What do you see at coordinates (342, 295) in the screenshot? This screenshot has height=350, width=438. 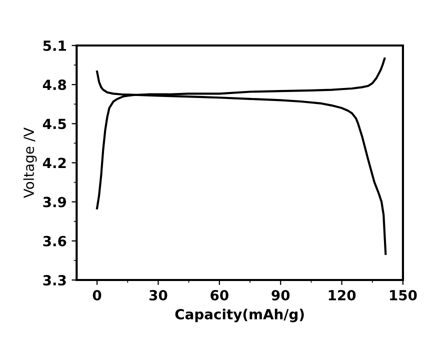 I see `x-tick-label: 120` at bounding box center [342, 295].